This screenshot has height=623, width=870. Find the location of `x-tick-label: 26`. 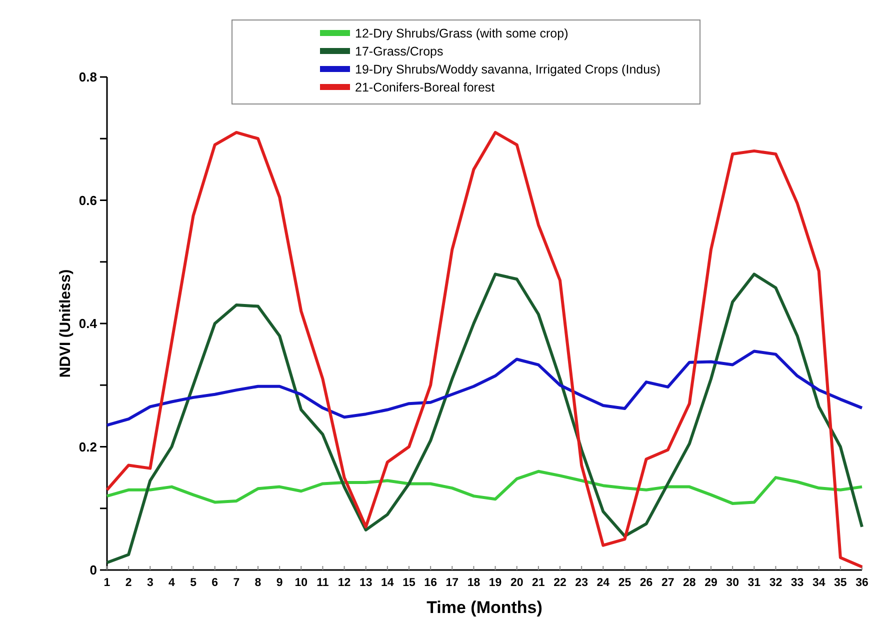

x-tick-label: 26 is located at coordinates (646, 583).